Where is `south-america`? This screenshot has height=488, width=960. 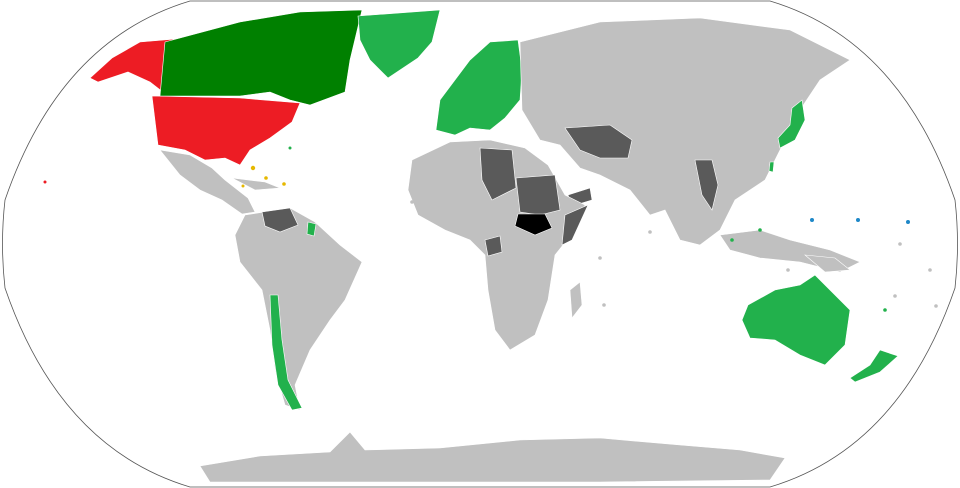 south-america is located at coordinates (298, 309).